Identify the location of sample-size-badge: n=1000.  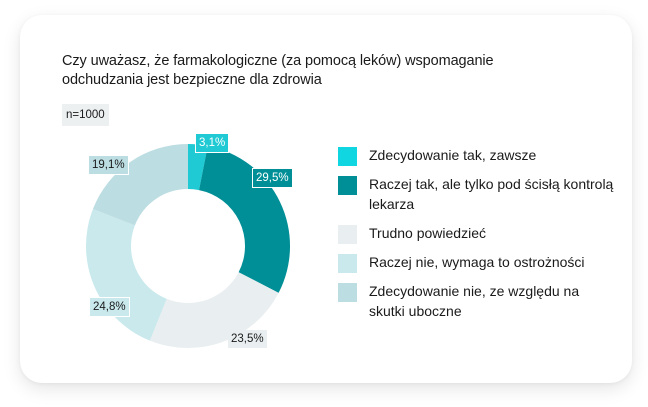
(85, 115).